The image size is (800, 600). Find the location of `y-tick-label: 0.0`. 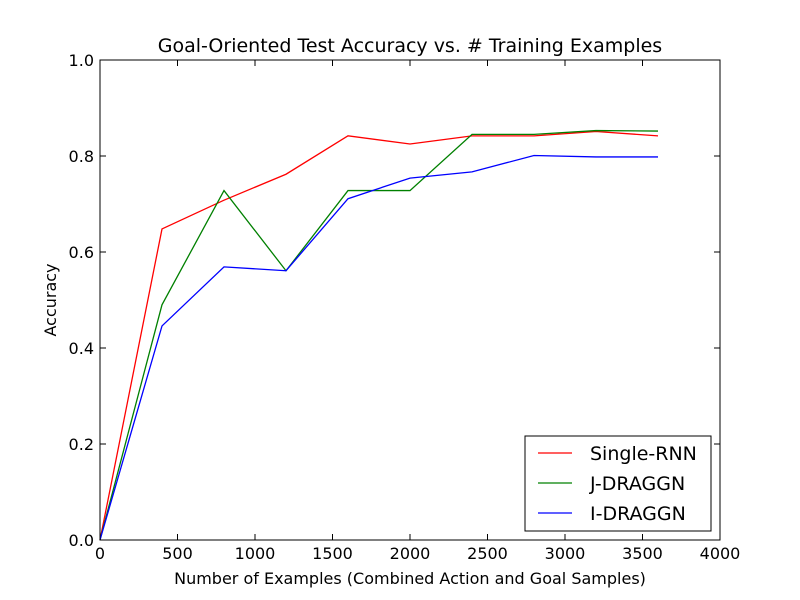

y-tick-label: 0.0 is located at coordinates (81, 540).